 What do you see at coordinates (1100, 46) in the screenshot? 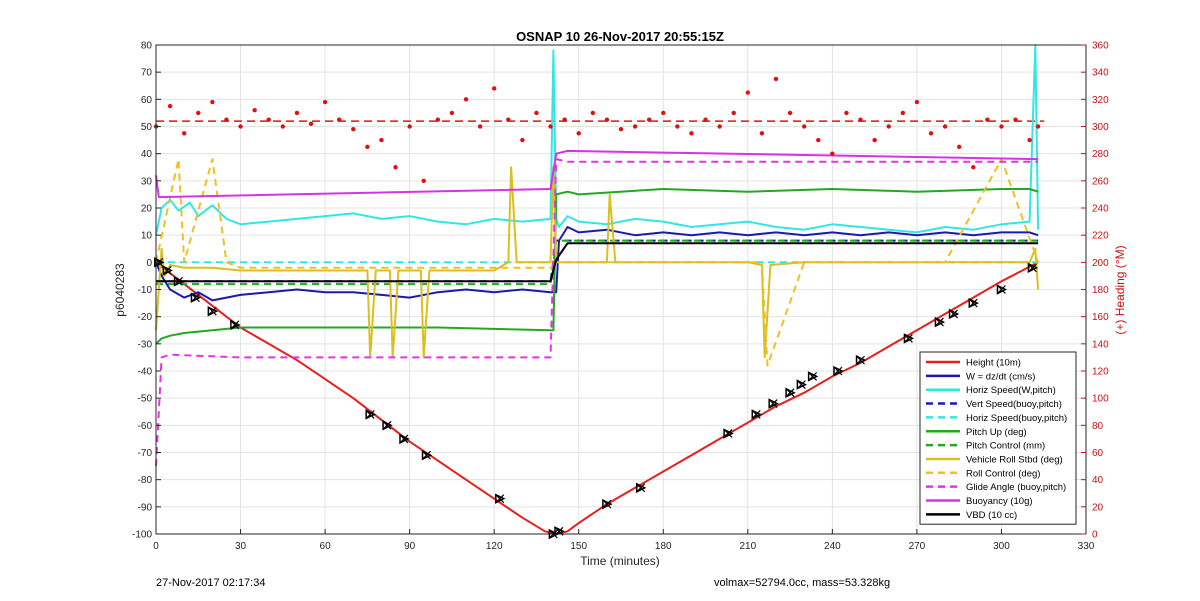
I see `y2-tick-label: 360` at bounding box center [1100, 46].